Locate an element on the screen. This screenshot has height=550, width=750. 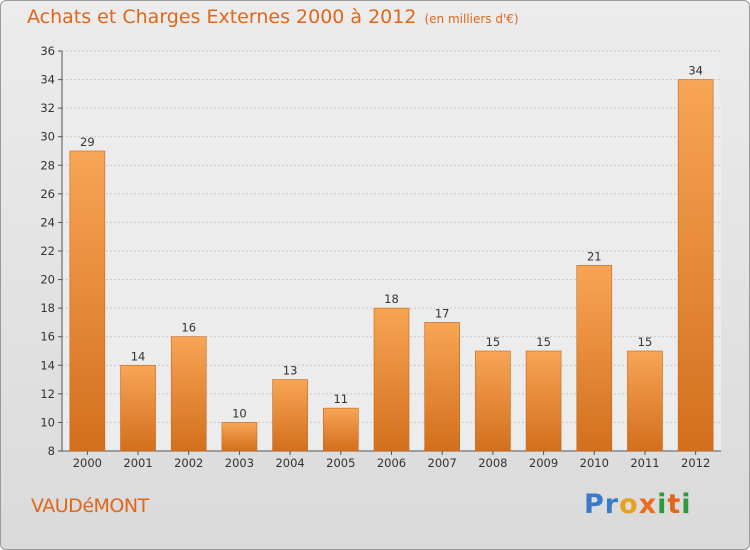
y-tick: 26 is located at coordinates (47, 194).